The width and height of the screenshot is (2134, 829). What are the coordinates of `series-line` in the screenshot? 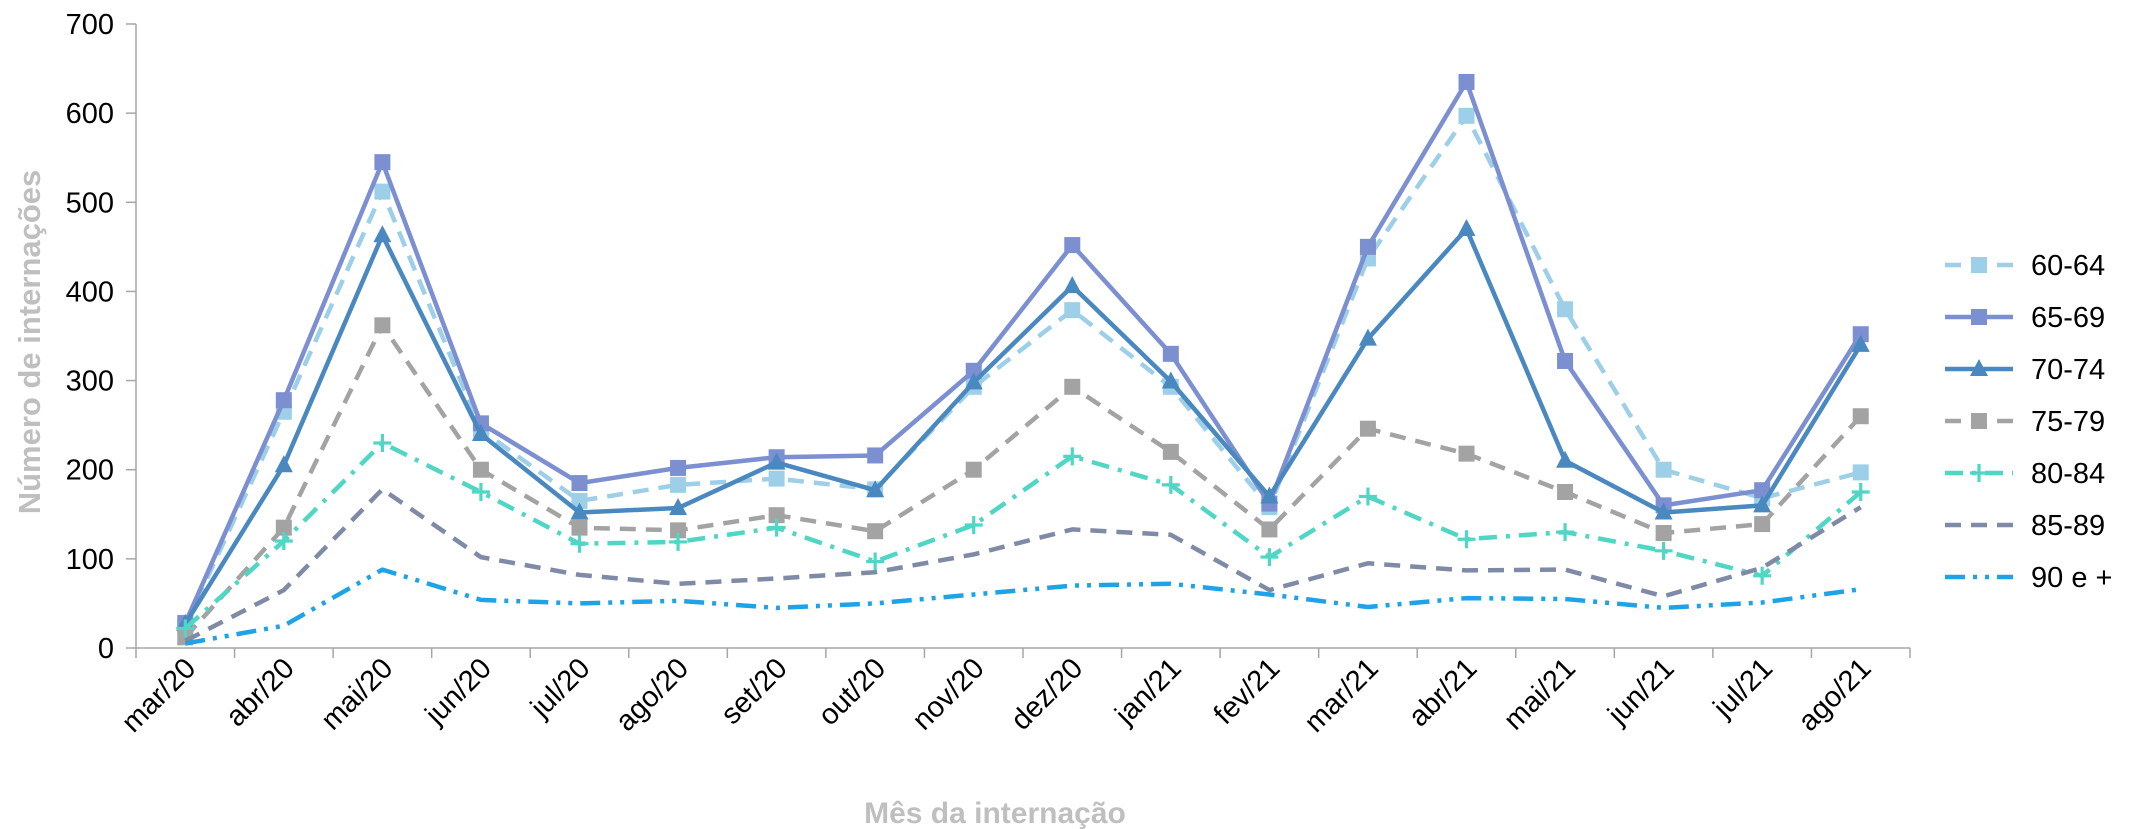 It's located at (1023, 565).